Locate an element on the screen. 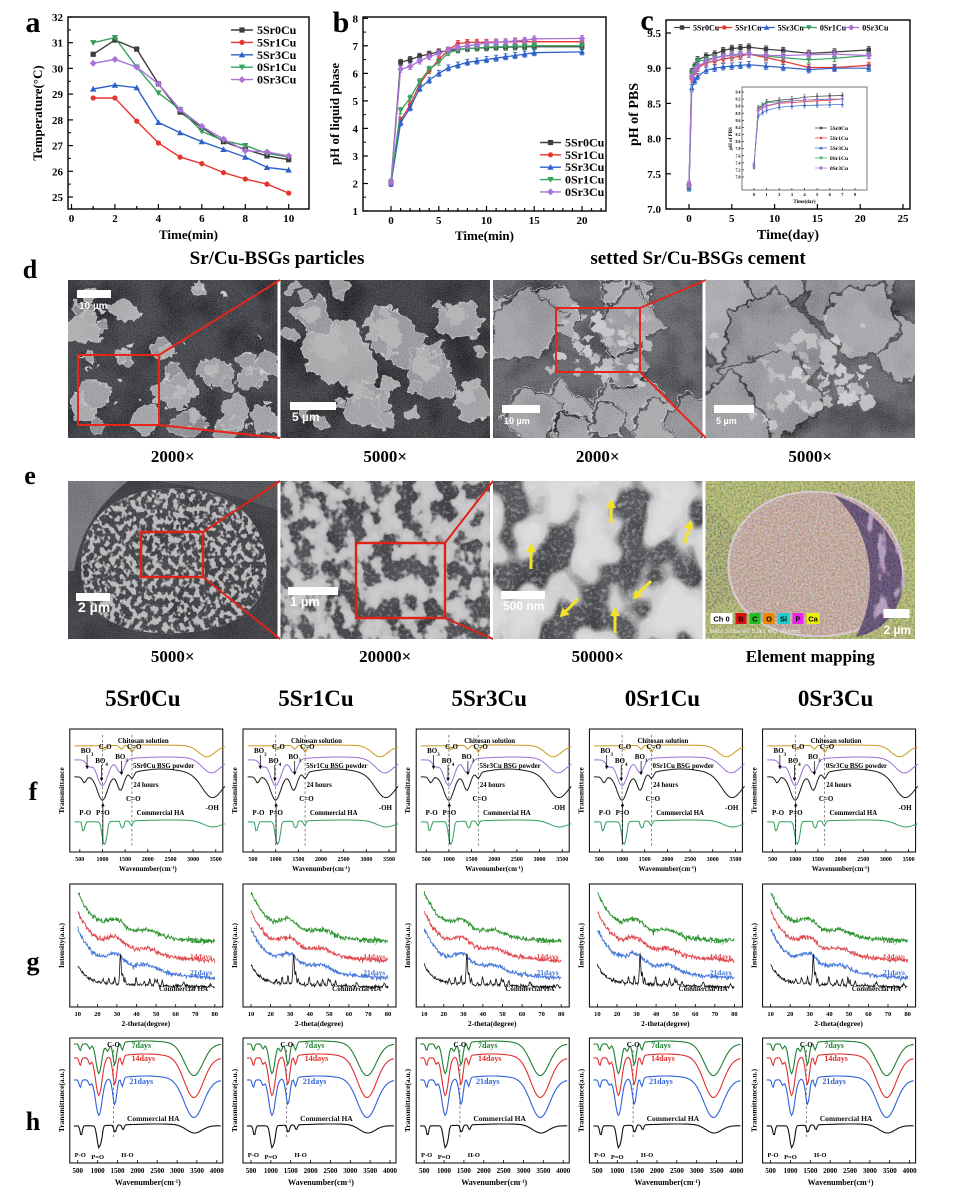 Image resolution: width=960 pixels, height=1202 pixels. svg-text: 1 µm is located at coordinates (305, 601).